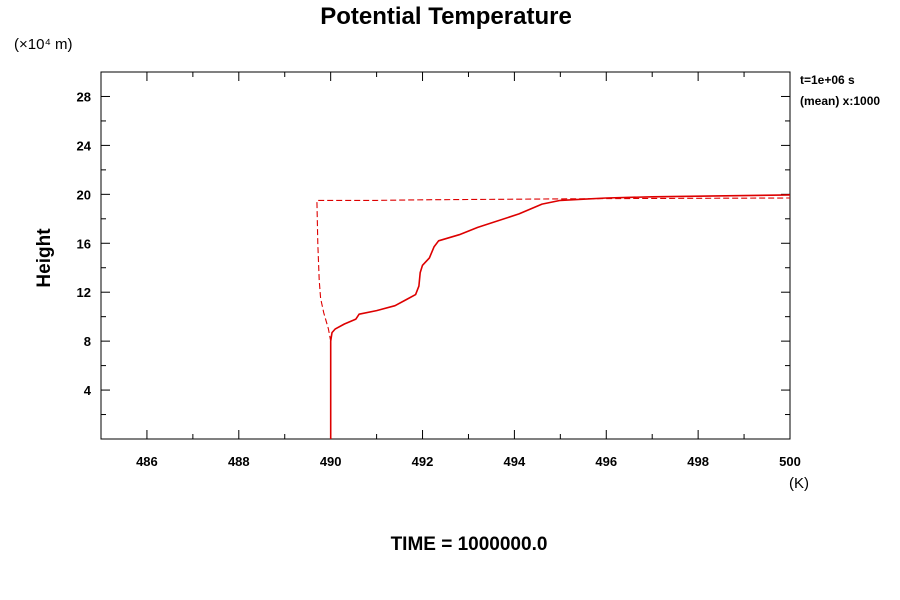 This screenshot has height=600, width=900. What do you see at coordinates (799, 483) in the screenshot?
I see `x-axis-unit: (K)` at bounding box center [799, 483].